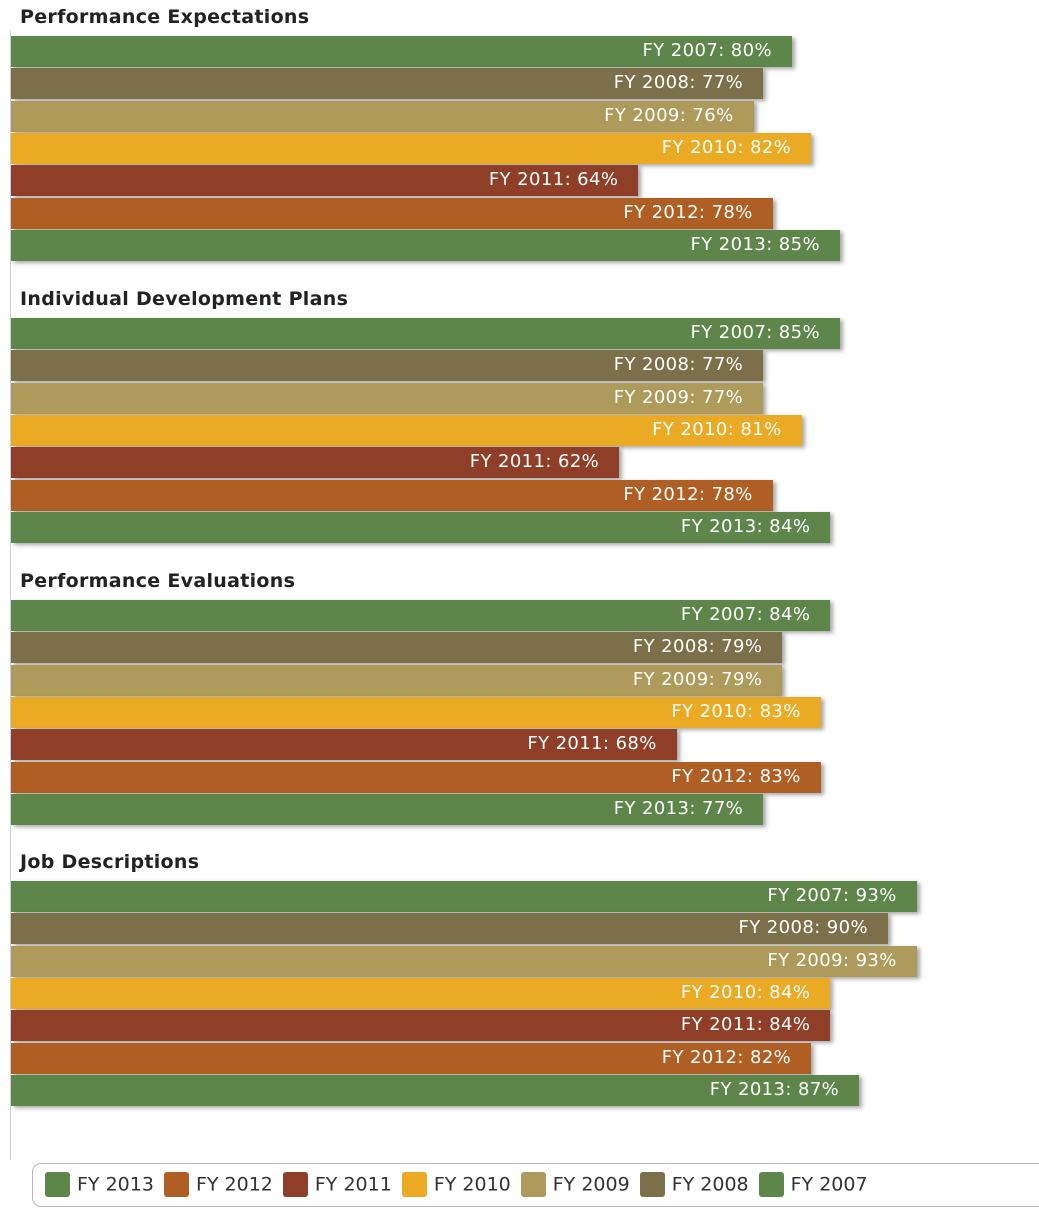 Image resolution: width=1039 pixels, height=1209 pixels. I want to click on legend-item: FY 2011, so click(337, 1184).